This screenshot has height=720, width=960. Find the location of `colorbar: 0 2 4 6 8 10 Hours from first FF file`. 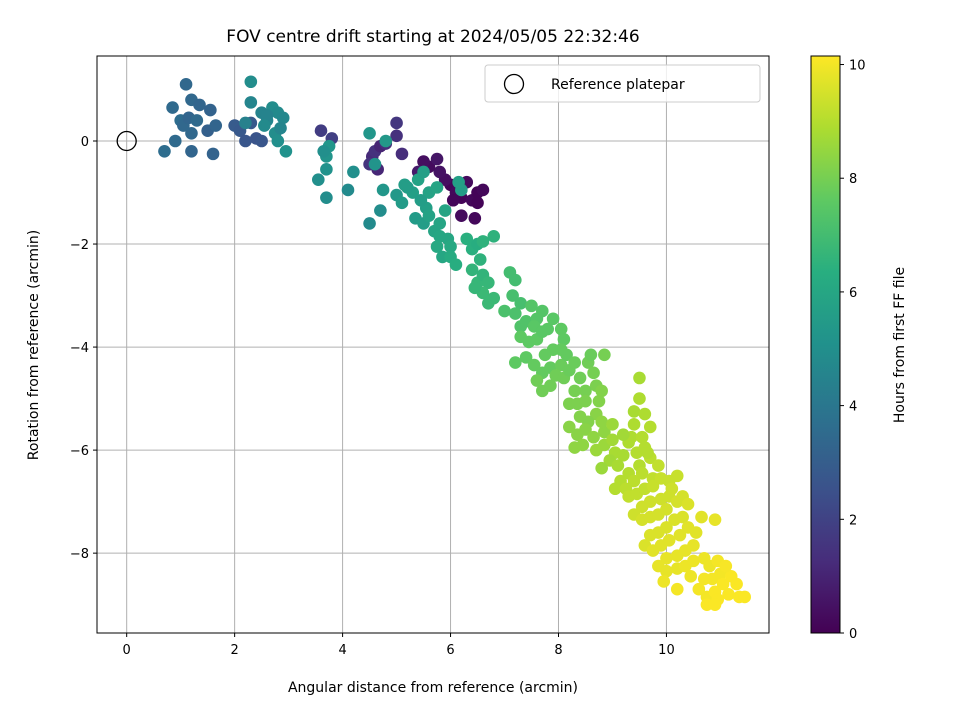

colorbar: 0 2 4 6 8 10 Hours from first FF file is located at coordinates (859, 348).